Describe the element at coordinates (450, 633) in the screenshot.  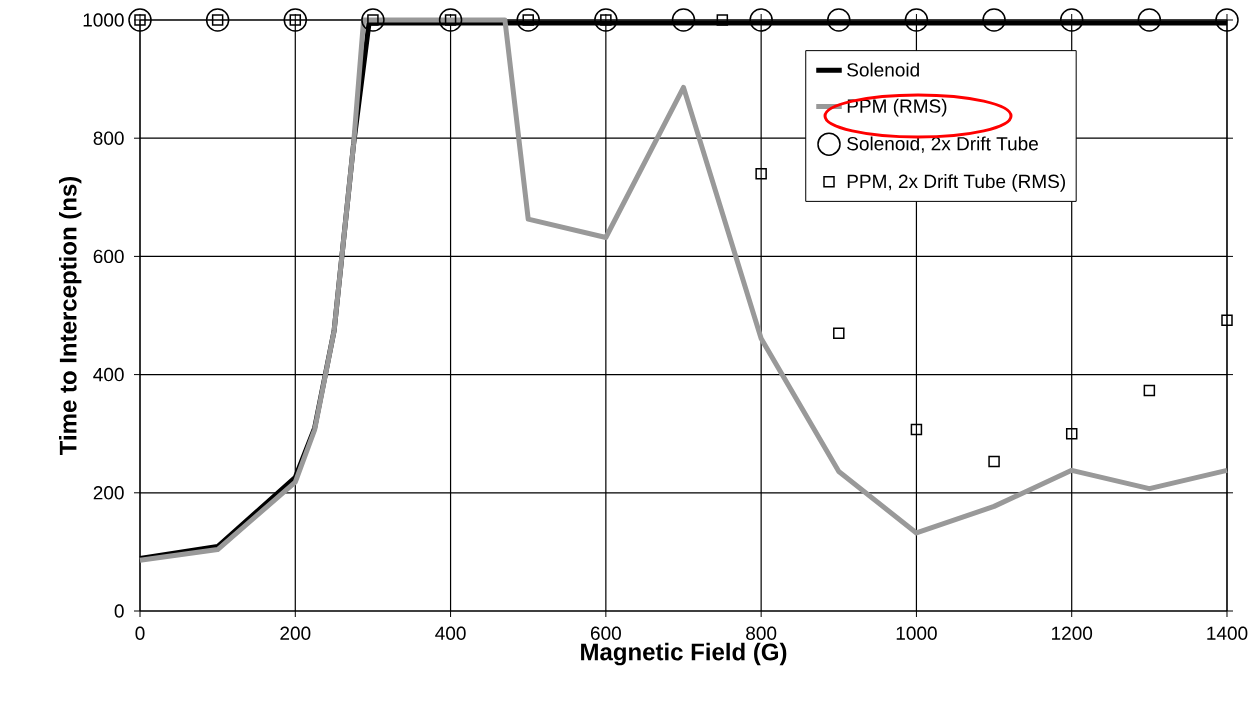
I see `x-tick-label: 400` at that location.